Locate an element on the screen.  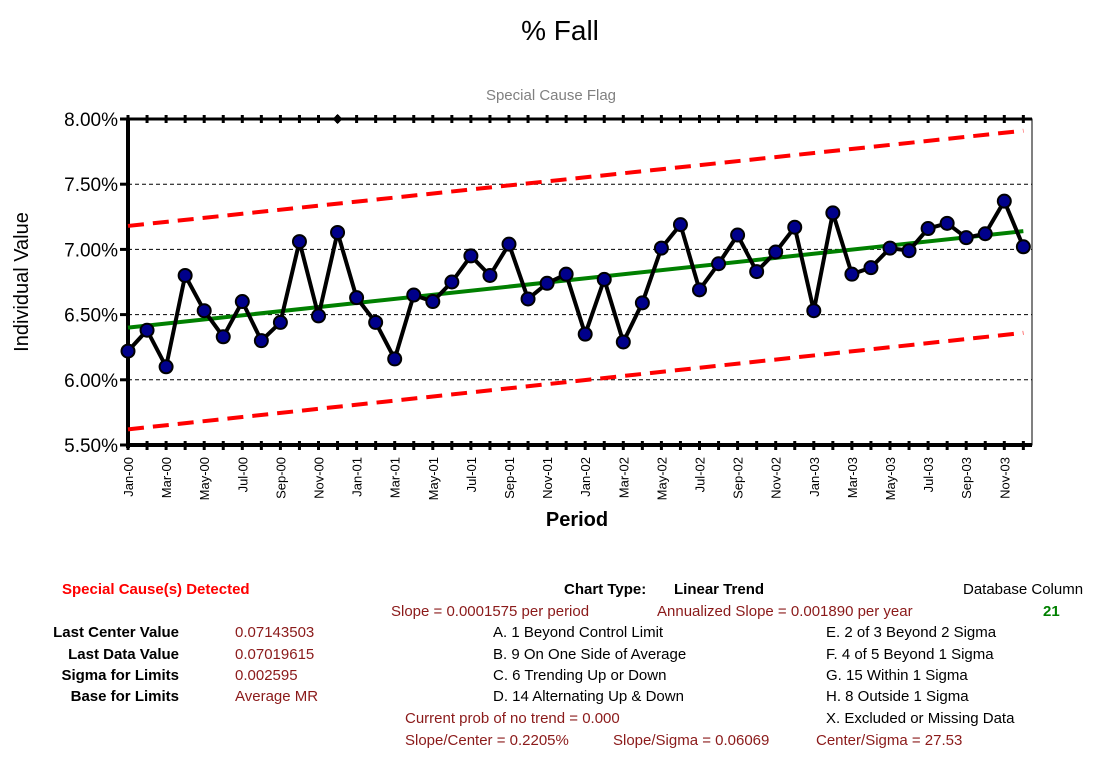
x-tick-label: May-02 is located at coordinates (661, 478).